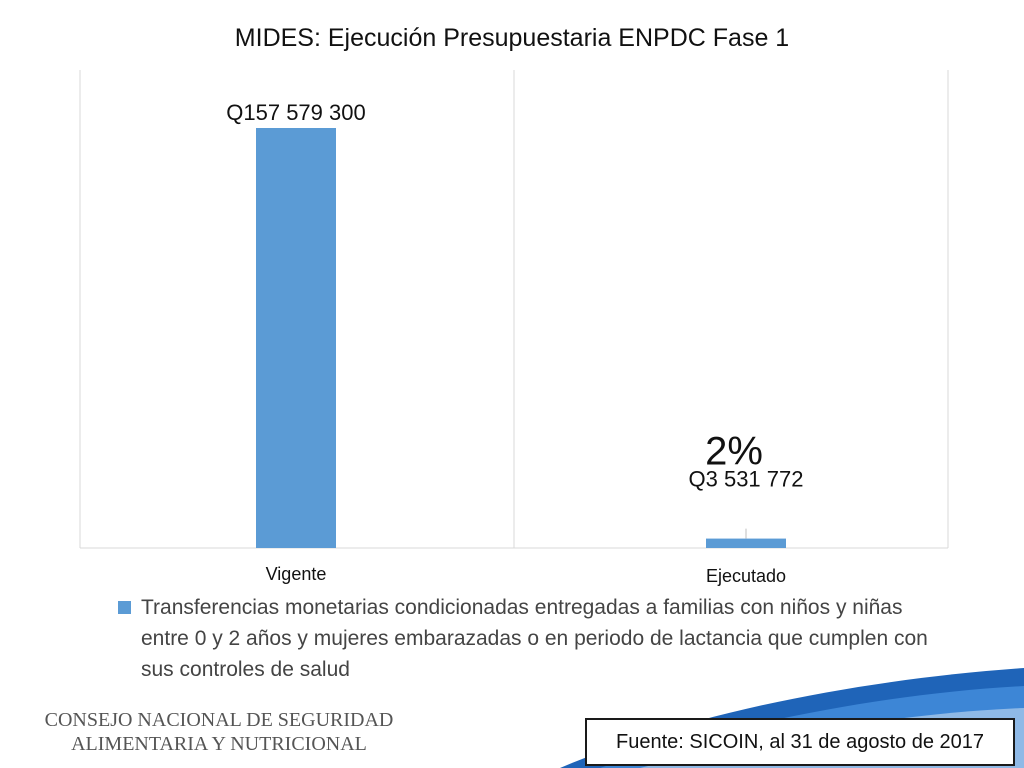 Image resolution: width=1024 pixels, height=768 pixels. Describe the element at coordinates (734, 452) in the screenshot. I see `percent-annotation: 2%` at that location.